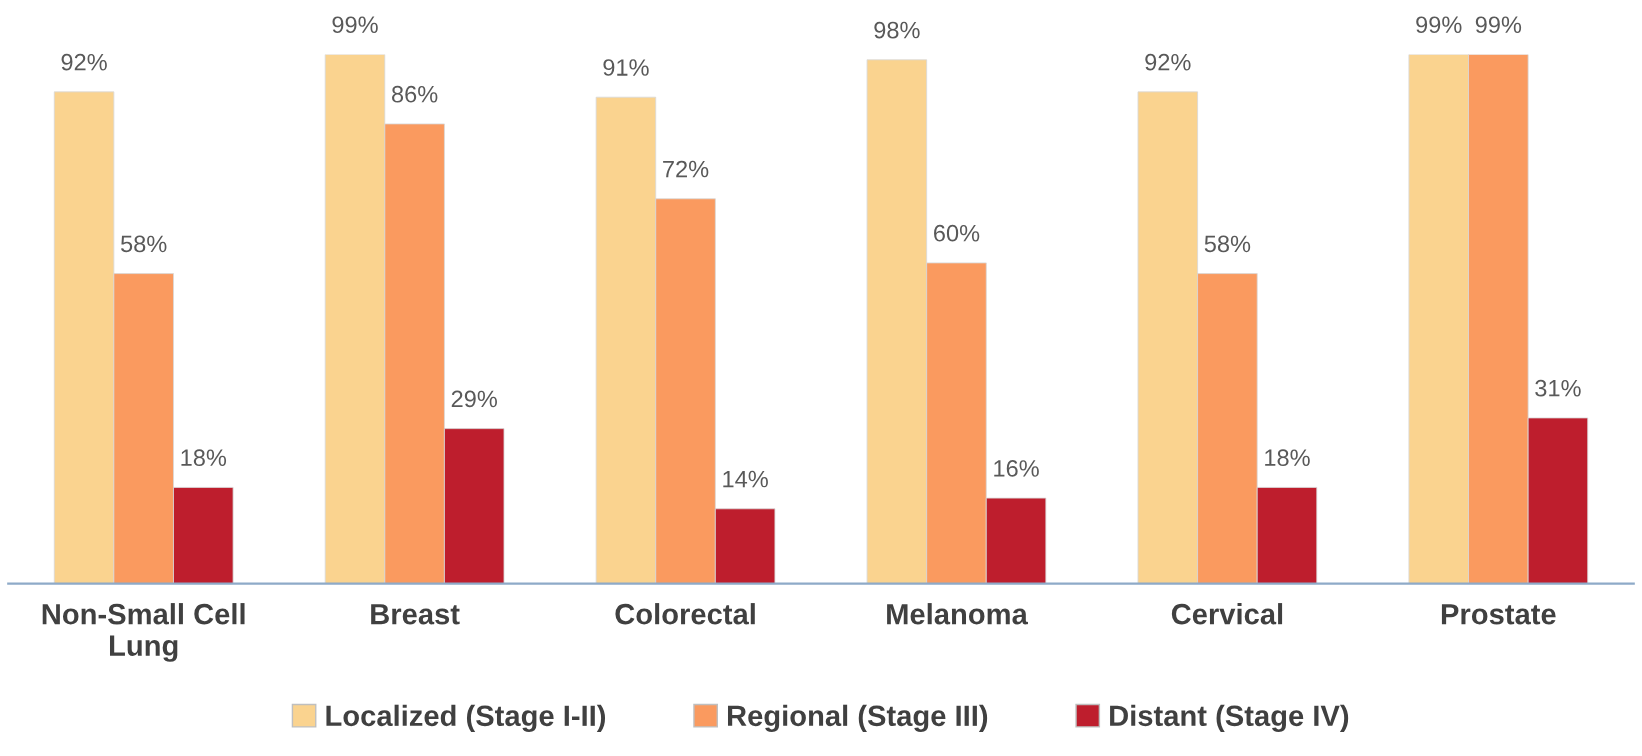 Image resolution: width=1642 pixels, height=756 pixels. Describe the element at coordinates (957, 233) in the screenshot. I see `data-label: 60%` at that location.